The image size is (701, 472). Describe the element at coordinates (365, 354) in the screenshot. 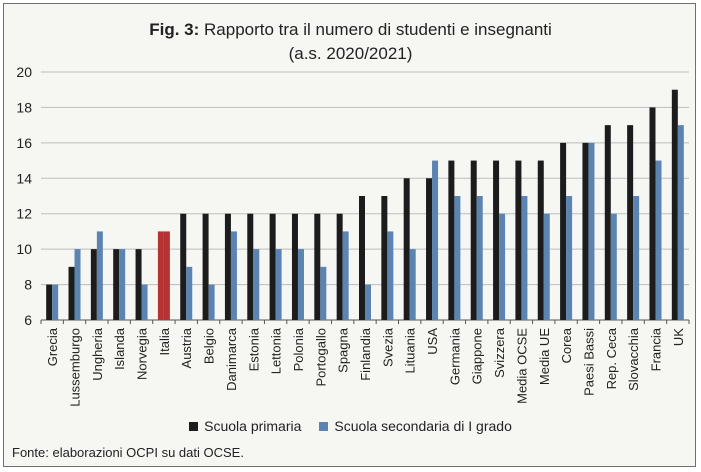

I see `x-category-label: Finlandia` at that location.